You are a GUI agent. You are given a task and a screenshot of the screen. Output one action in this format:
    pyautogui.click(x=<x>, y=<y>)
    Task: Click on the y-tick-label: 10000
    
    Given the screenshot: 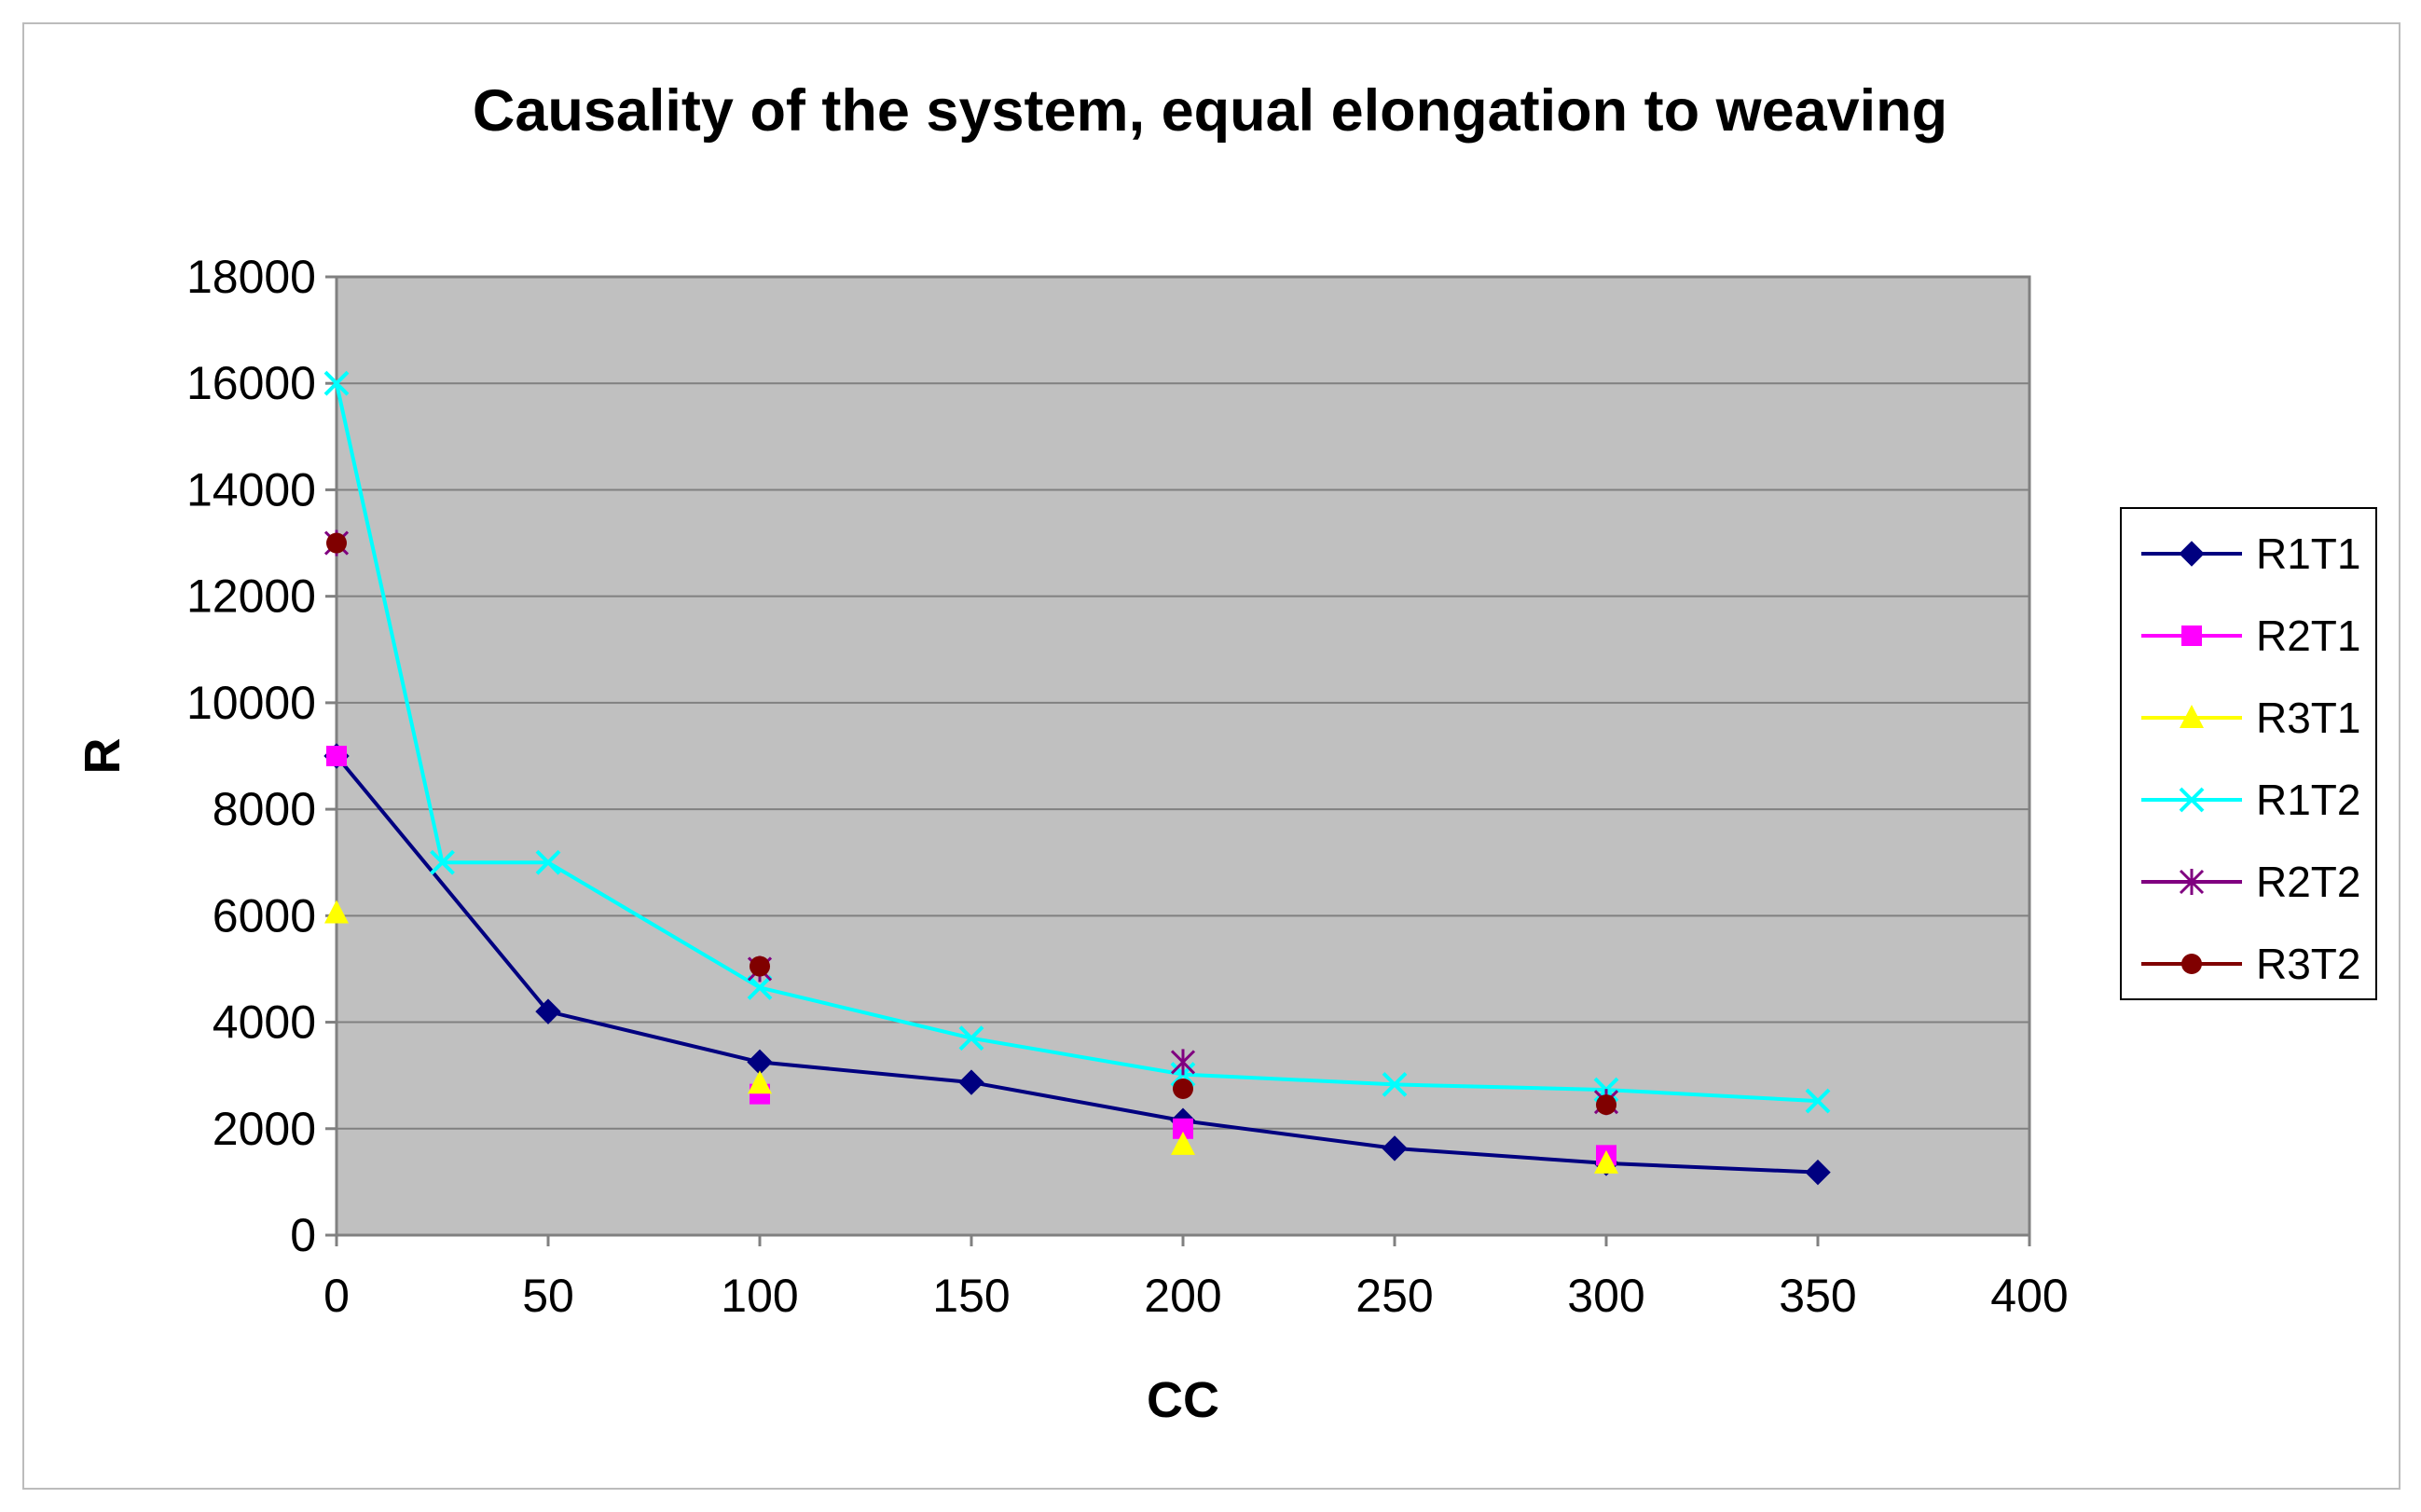 What is the action you would take?
    pyautogui.click(x=251, y=703)
    